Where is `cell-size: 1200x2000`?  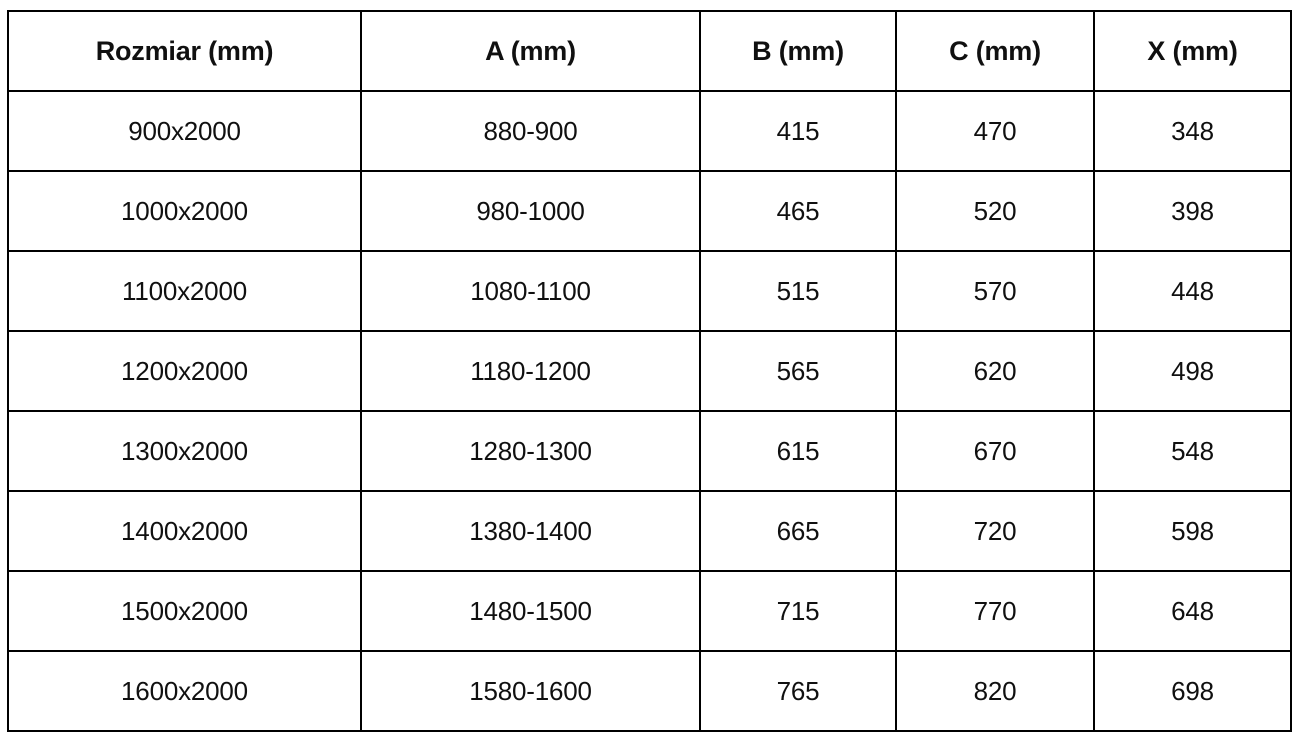 cell-size: 1200x2000 is located at coordinates (184, 371).